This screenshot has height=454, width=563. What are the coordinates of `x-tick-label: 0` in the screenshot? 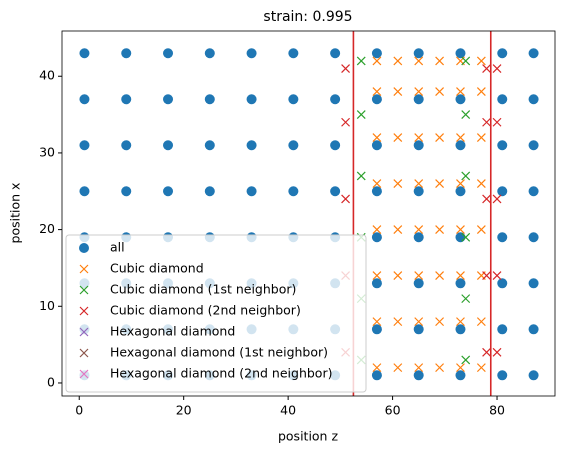 It's located at (79, 410).